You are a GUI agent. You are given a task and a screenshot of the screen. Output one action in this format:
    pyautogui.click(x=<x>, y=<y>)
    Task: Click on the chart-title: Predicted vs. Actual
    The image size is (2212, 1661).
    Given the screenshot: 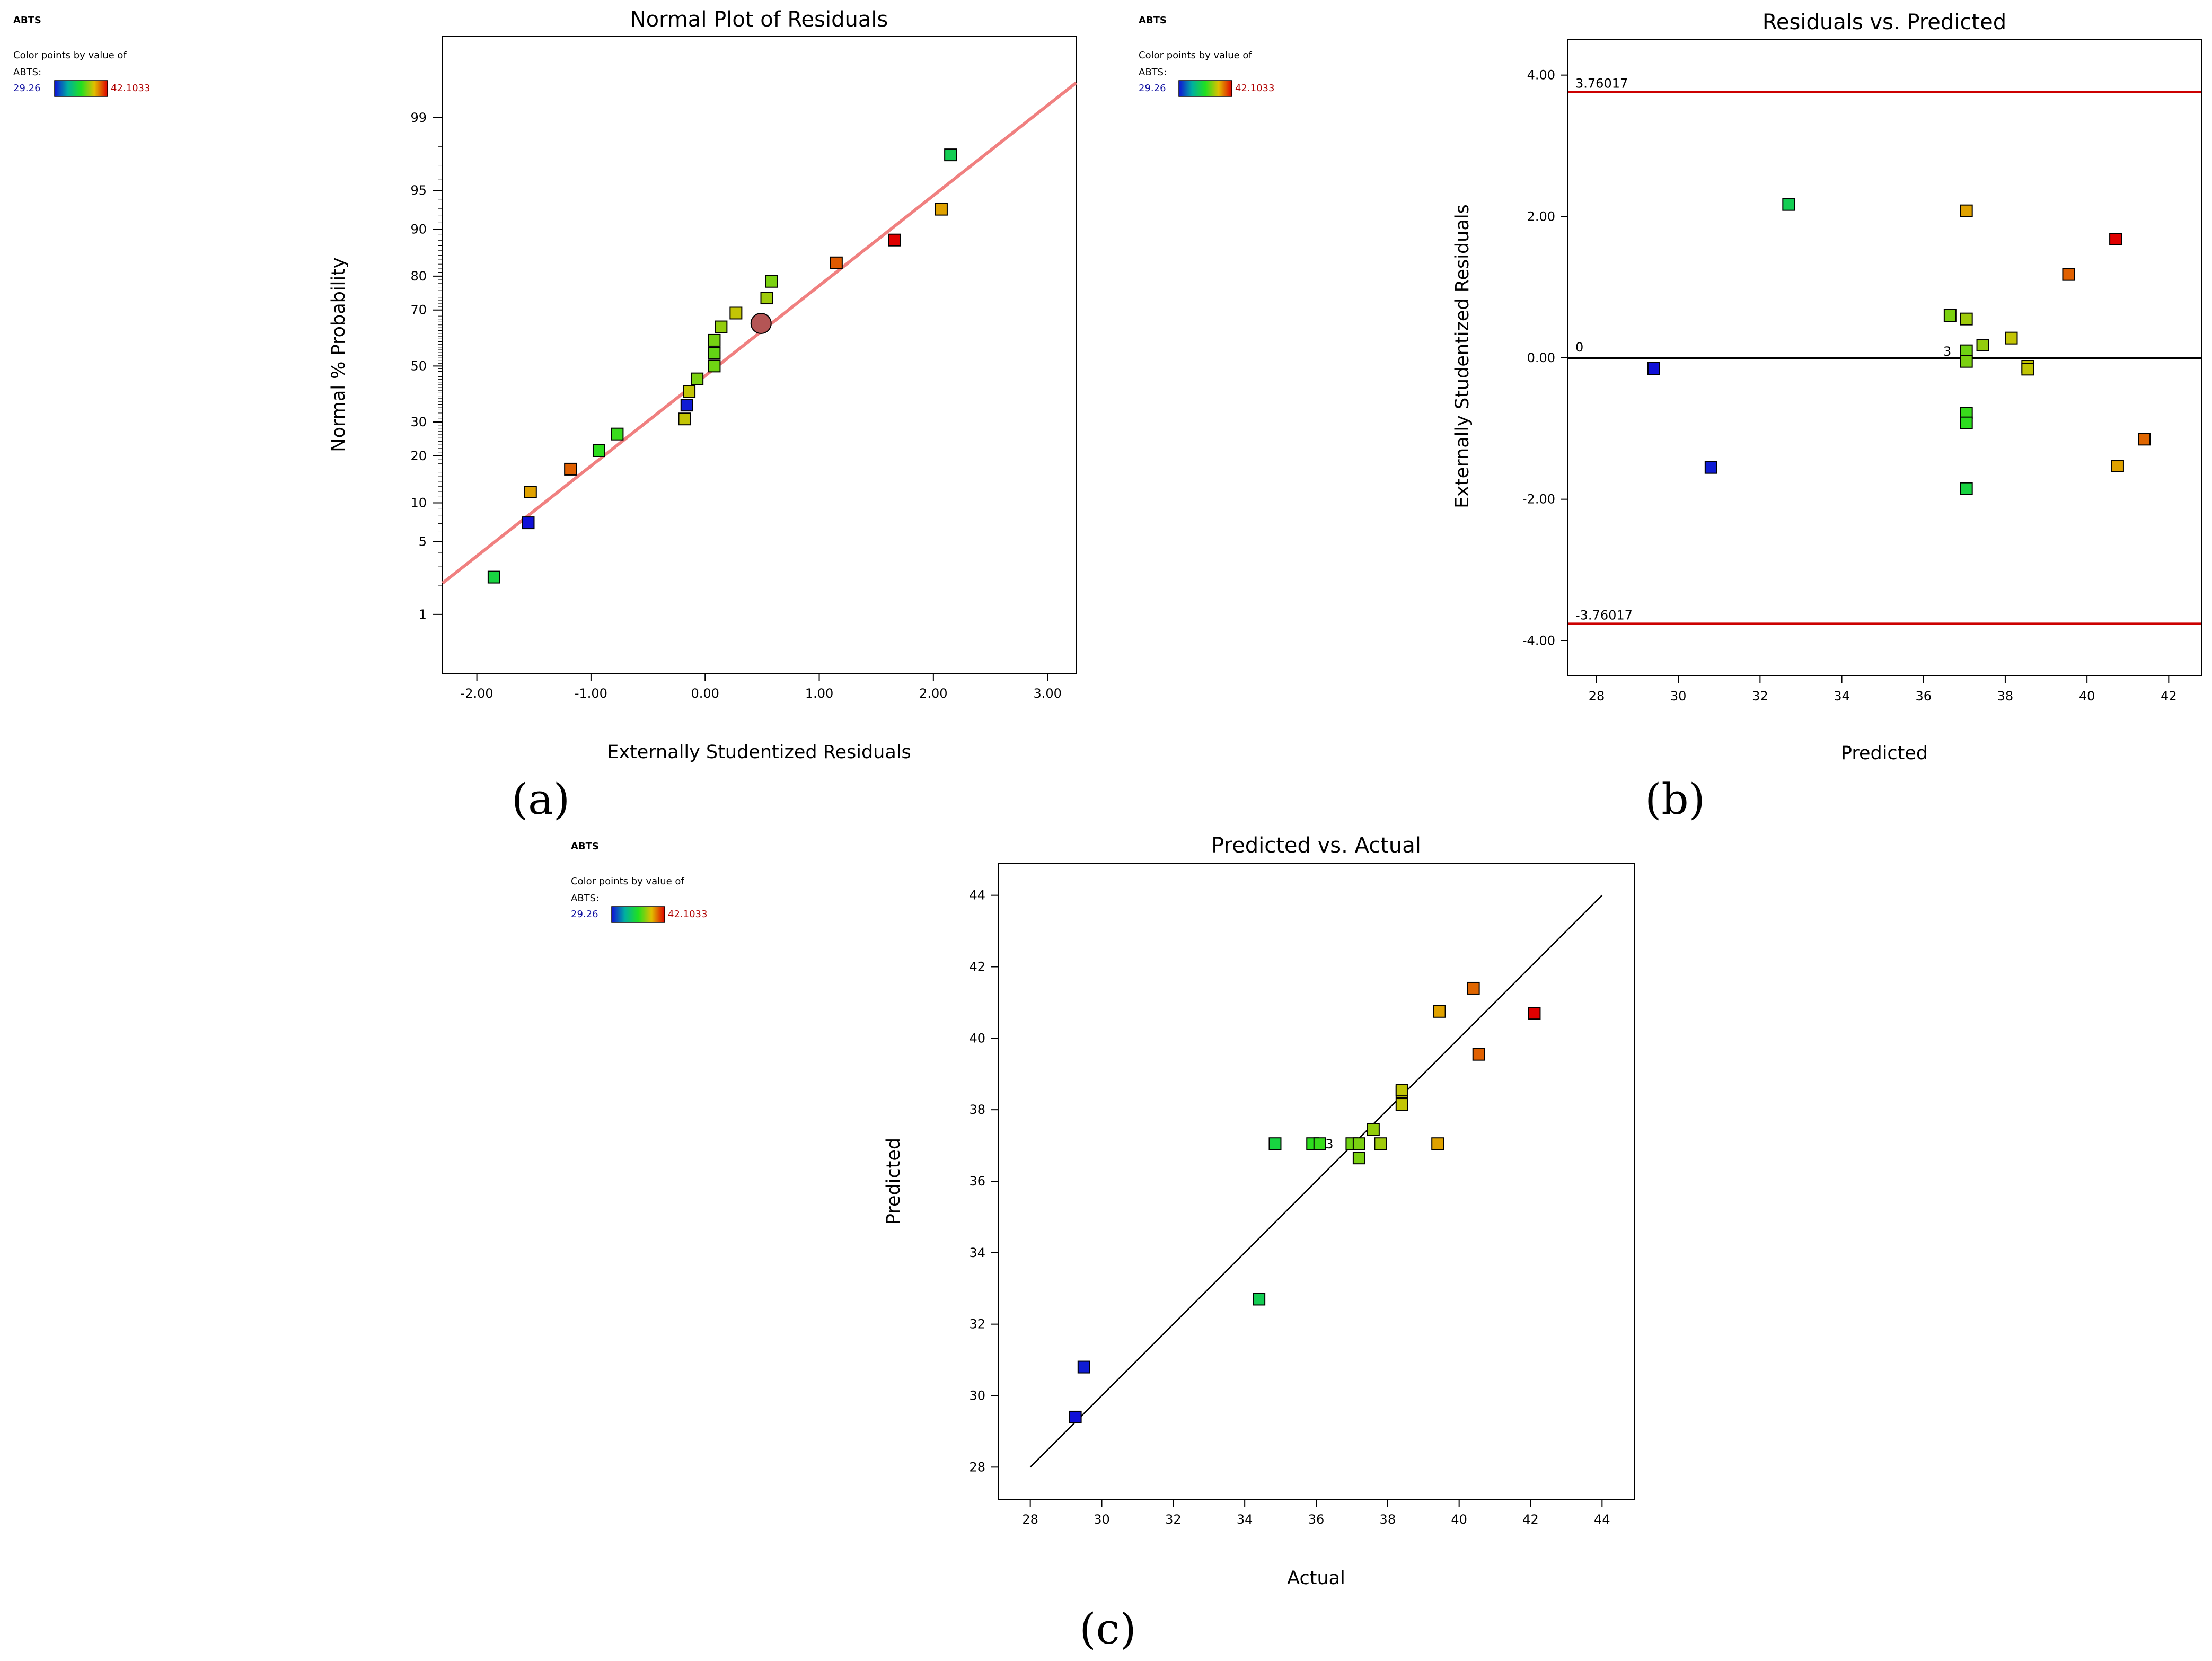 What is the action you would take?
    pyautogui.click(x=1316, y=845)
    